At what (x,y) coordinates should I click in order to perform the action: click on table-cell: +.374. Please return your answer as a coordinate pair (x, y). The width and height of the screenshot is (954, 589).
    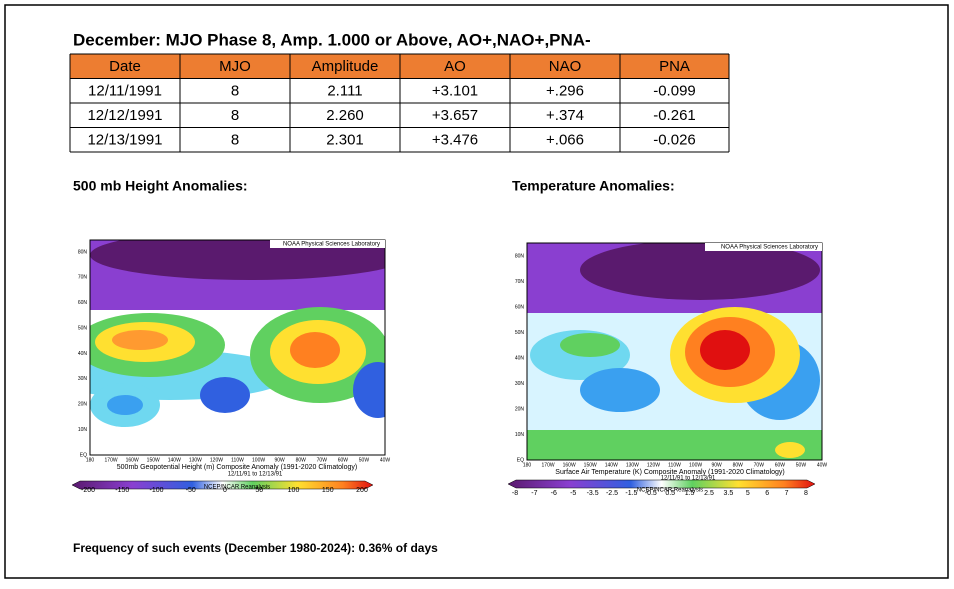
    Looking at the image, I should click on (565, 115).